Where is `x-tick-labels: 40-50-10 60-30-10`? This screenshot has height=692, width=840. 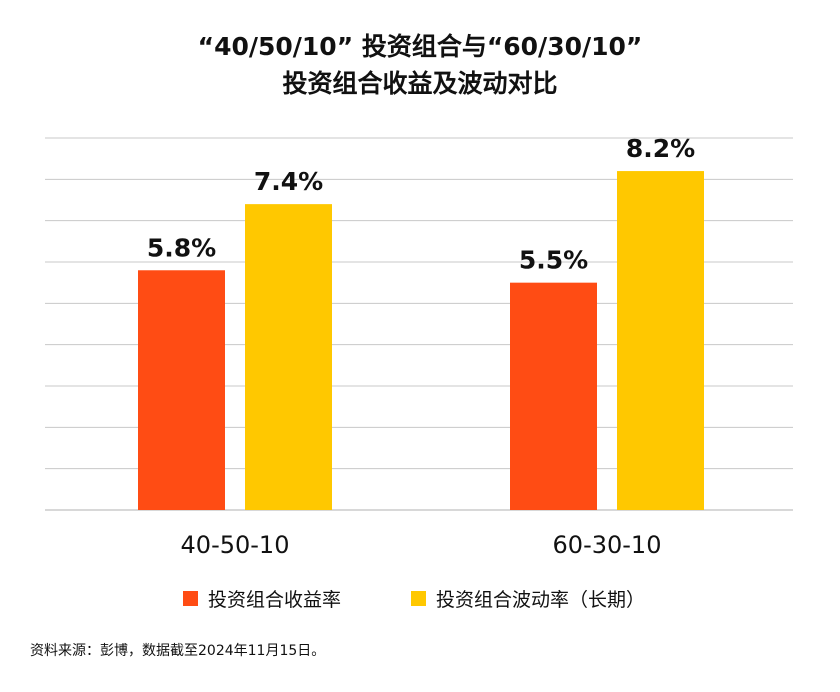
x-tick-labels: 40-50-10 60-30-10 is located at coordinates (421, 545).